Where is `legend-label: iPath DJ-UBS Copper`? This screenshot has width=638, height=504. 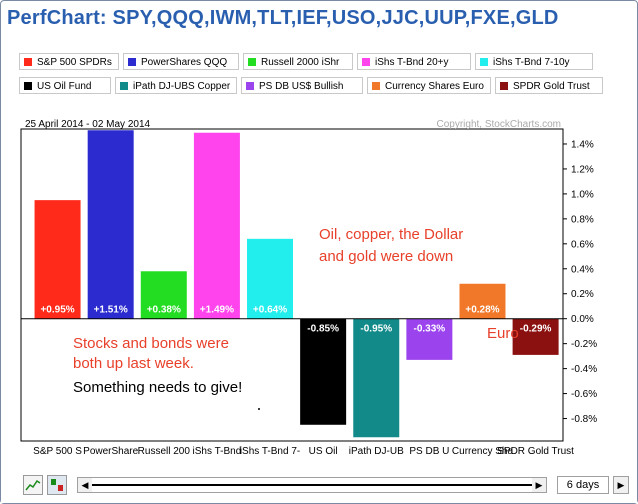
legend-label: iPath DJ-UBS Copper is located at coordinates (182, 86).